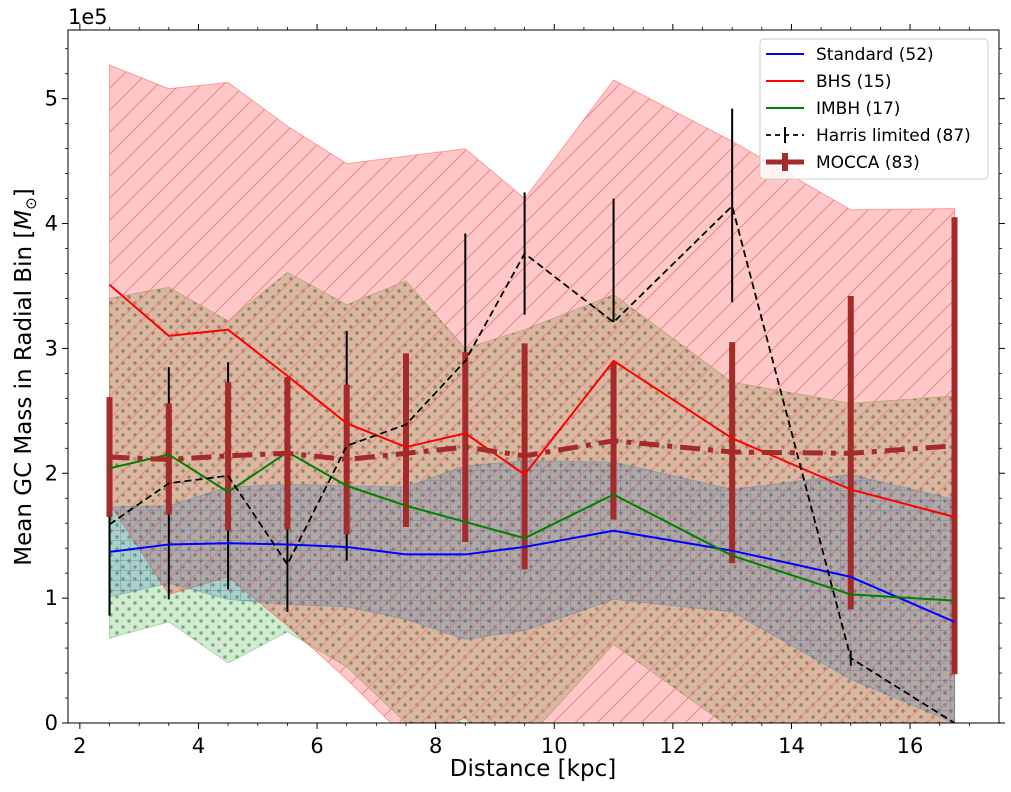  I want to click on x-tick-label: 14, so click(791, 746).